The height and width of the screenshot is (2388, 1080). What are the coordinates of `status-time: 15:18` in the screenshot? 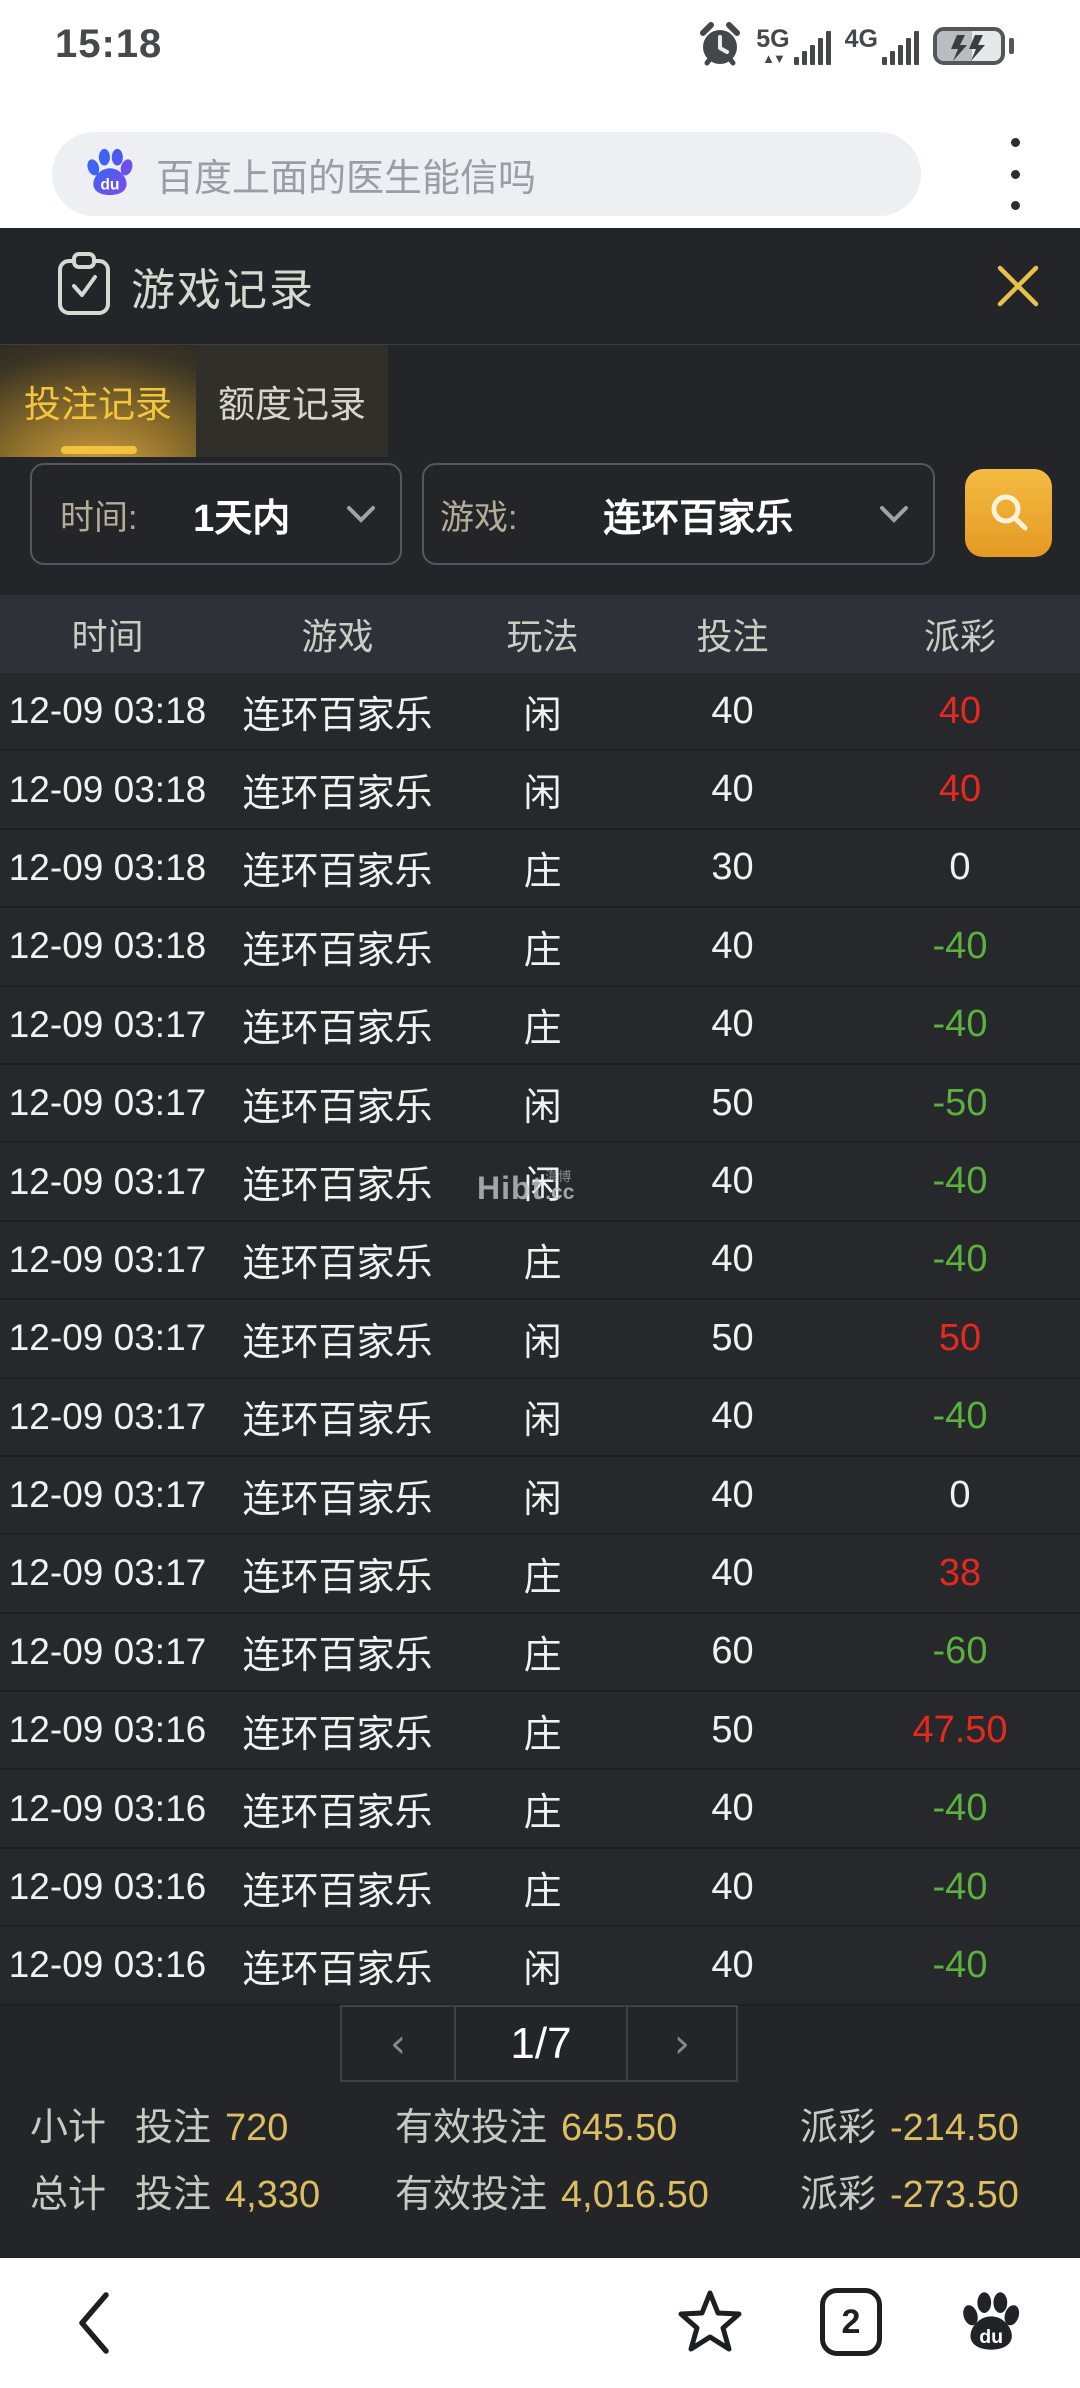 It's located at (109, 44).